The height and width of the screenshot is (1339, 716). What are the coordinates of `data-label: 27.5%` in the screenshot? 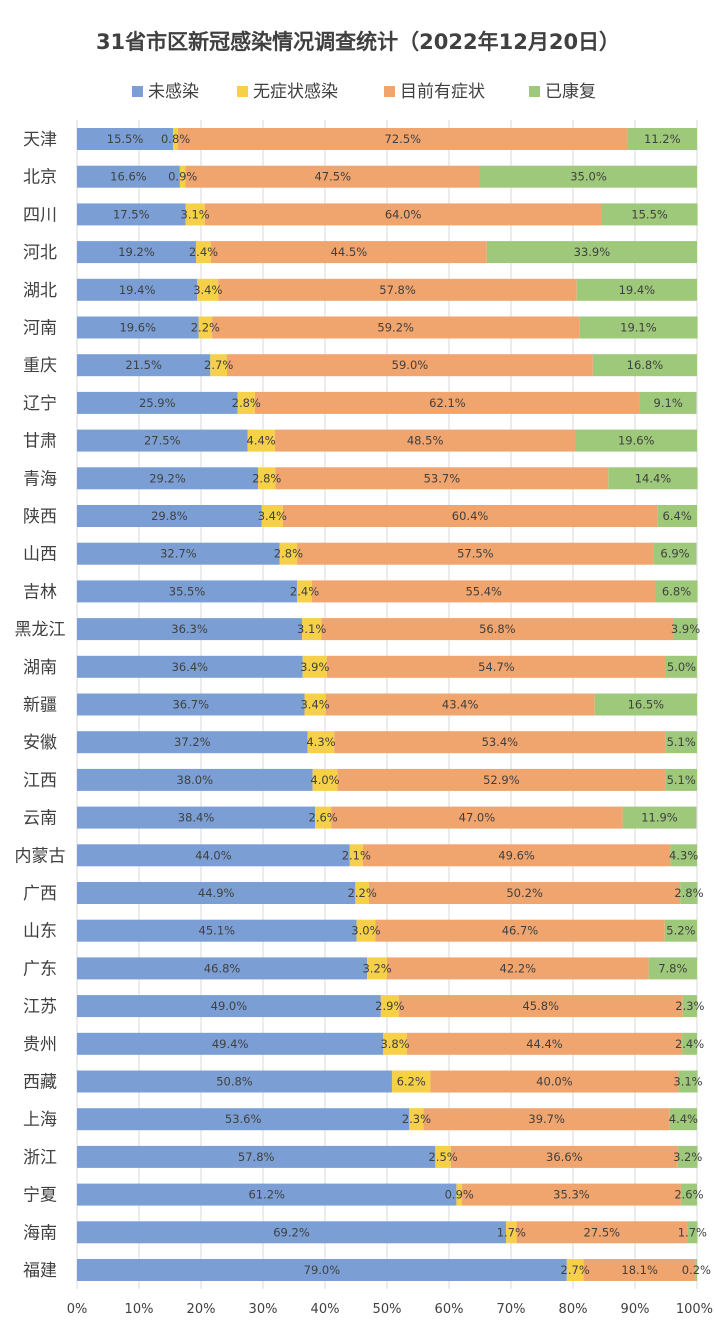 It's located at (162, 441).